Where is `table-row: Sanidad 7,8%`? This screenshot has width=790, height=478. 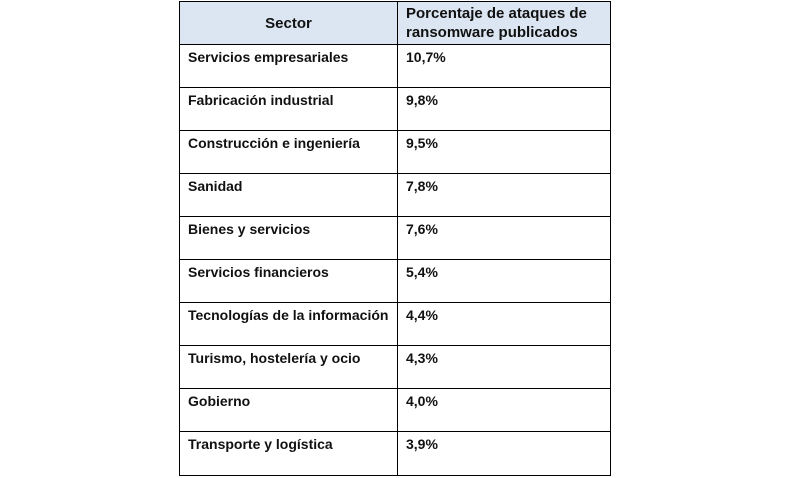 table-row: Sanidad 7,8% is located at coordinates (395, 195).